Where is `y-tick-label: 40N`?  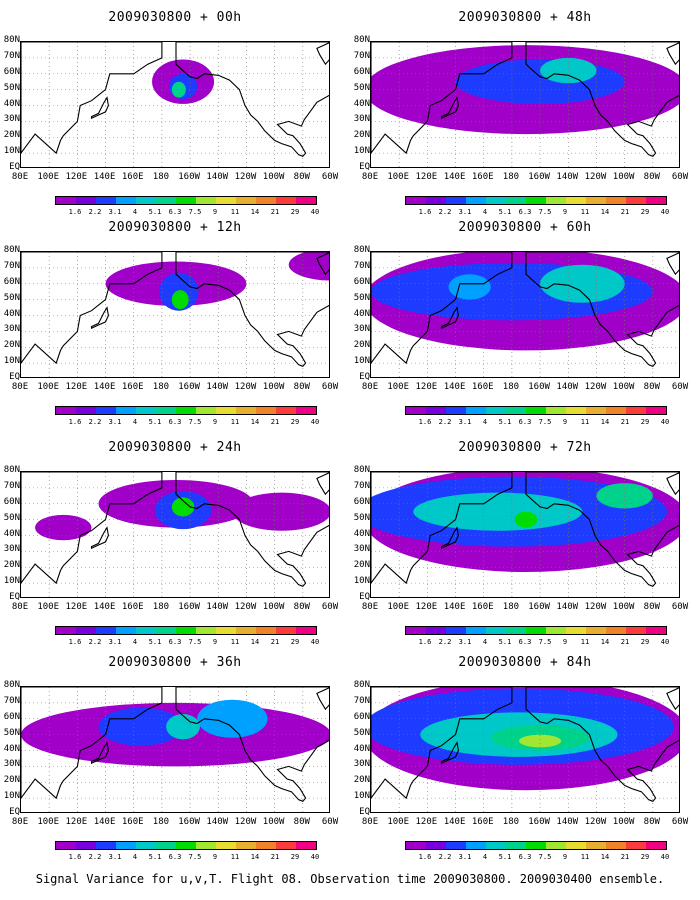 y-tick-label: 40N is located at coordinates (361, 103).